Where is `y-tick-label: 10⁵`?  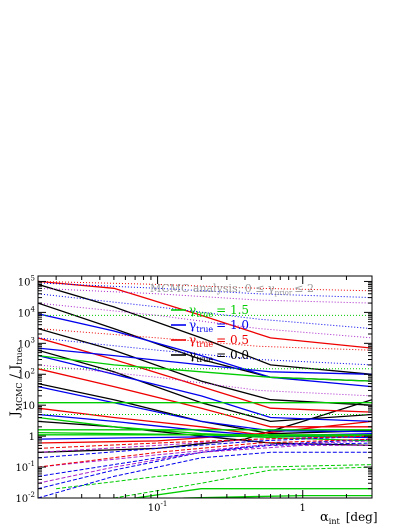
y-tick-label: 10⁵ is located at coordinates (26, 281).